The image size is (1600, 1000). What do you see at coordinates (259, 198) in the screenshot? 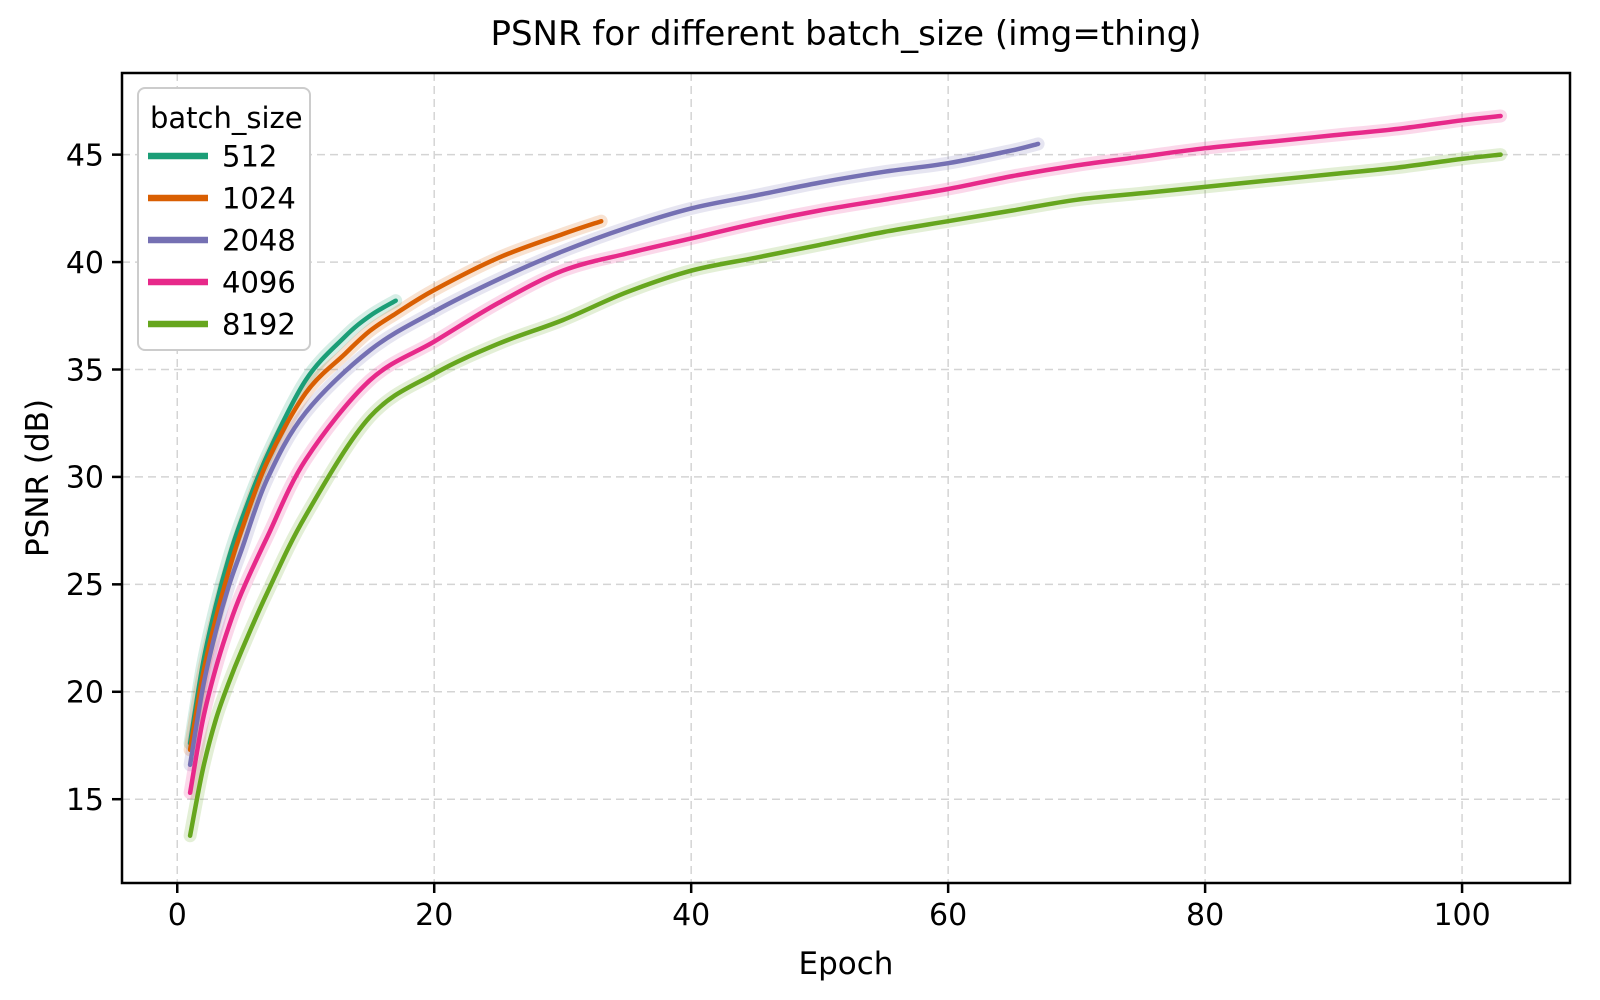
I see `legend-label-1024: 1024` at bounding box center [259, 198].